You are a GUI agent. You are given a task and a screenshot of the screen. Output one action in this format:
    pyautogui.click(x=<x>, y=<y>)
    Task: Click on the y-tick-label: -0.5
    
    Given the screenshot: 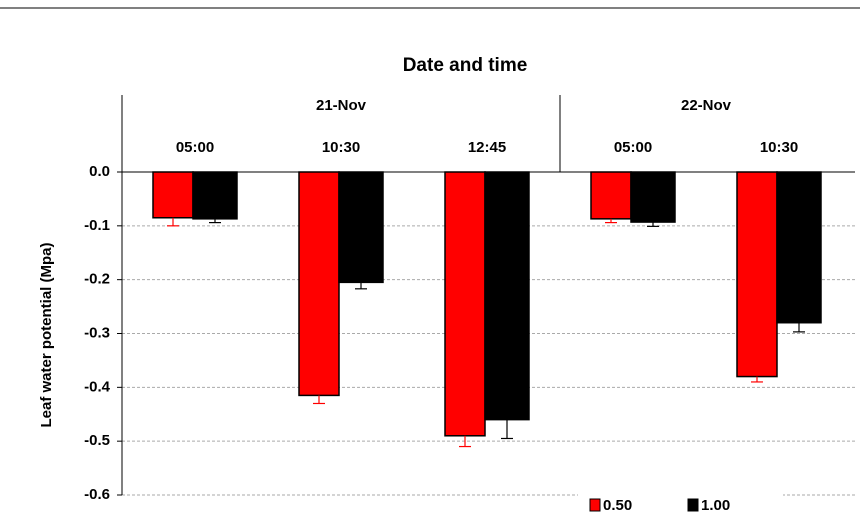 What is the action you would take?
    pyautogui.click(x=97, y=440)
    